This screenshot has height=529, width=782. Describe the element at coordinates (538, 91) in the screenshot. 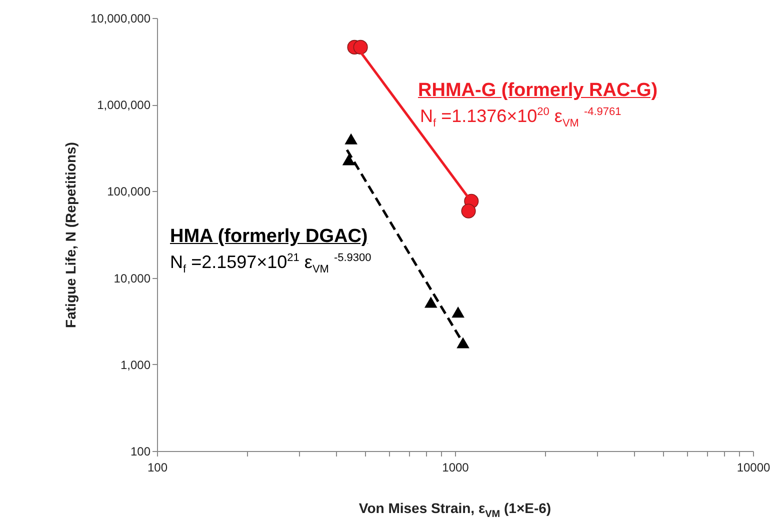

I see `annotation: RHMA-G (formerly RAC-G)` at that location.